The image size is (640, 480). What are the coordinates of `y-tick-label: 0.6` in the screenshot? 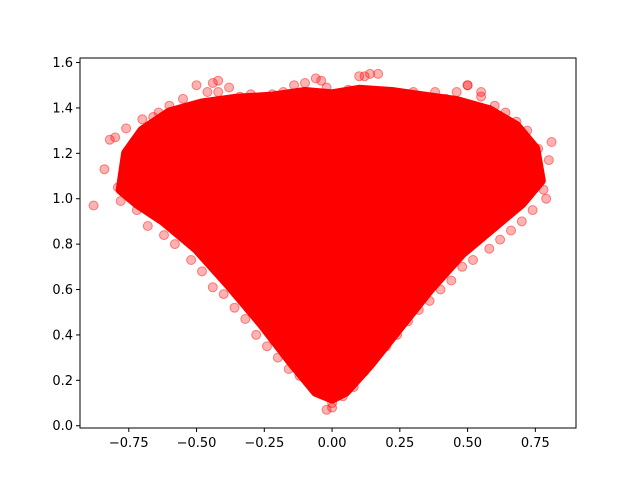 It's located at (62, 290).